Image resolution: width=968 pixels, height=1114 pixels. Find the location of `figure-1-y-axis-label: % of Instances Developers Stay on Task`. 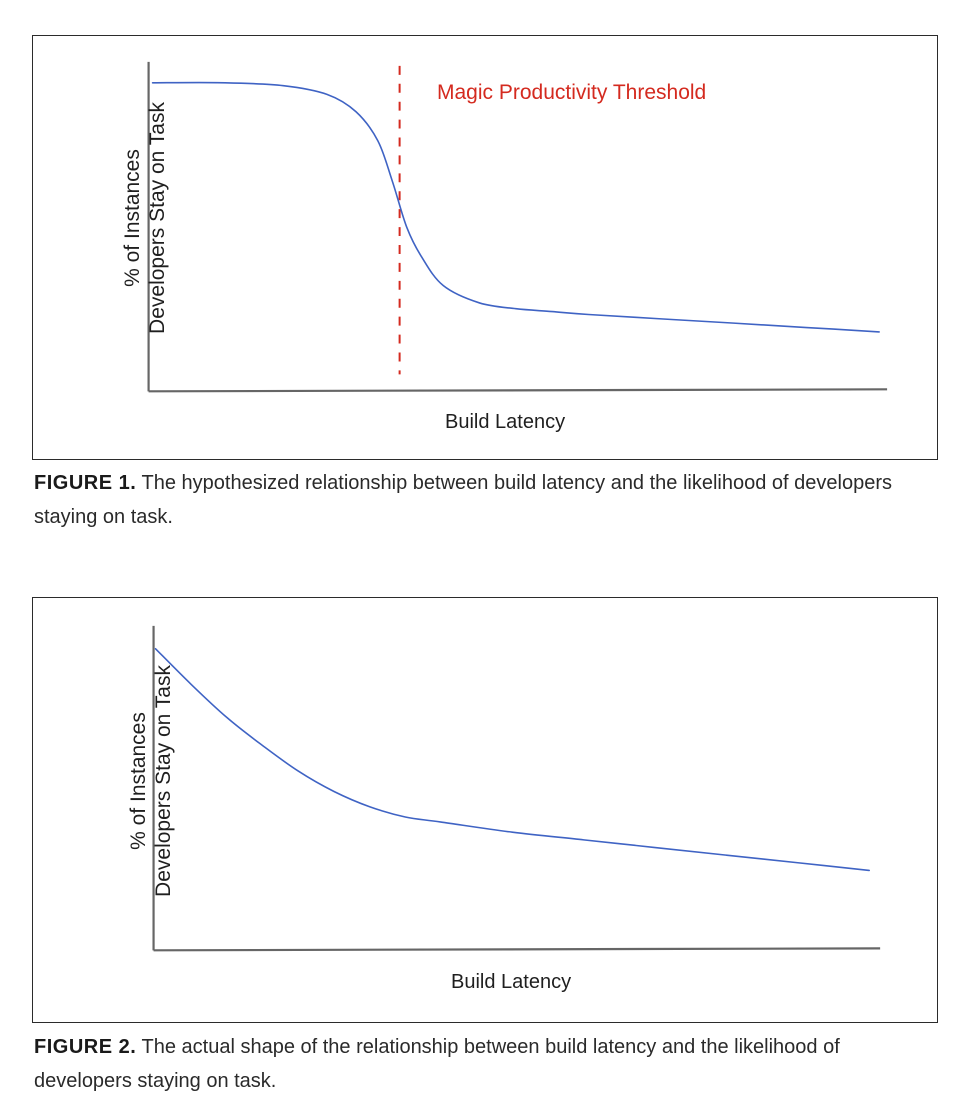

figure-1-y-axis-label: % of Instances Developers Stay on Task is located at coordinates (145, 218).